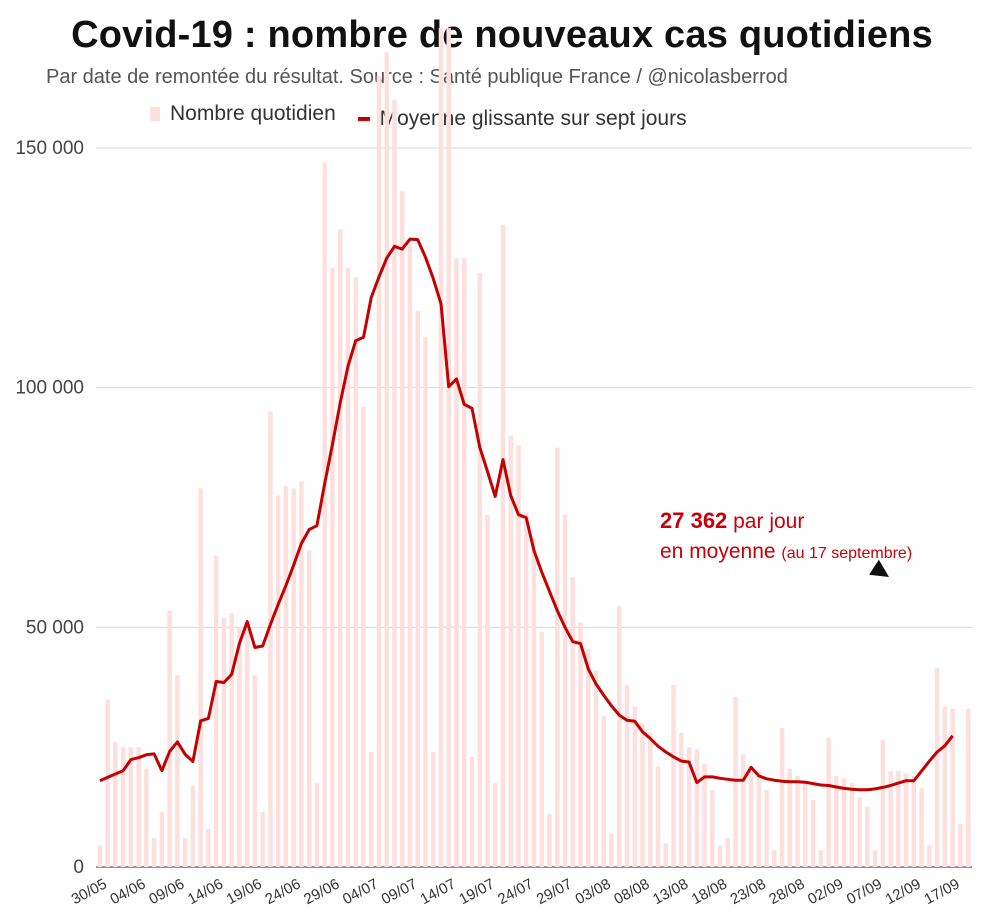  What do you see at coordinates (903, 892) in the screenshot?
I see `x-tick-label: 12/09` at bounding box center [903, 892].